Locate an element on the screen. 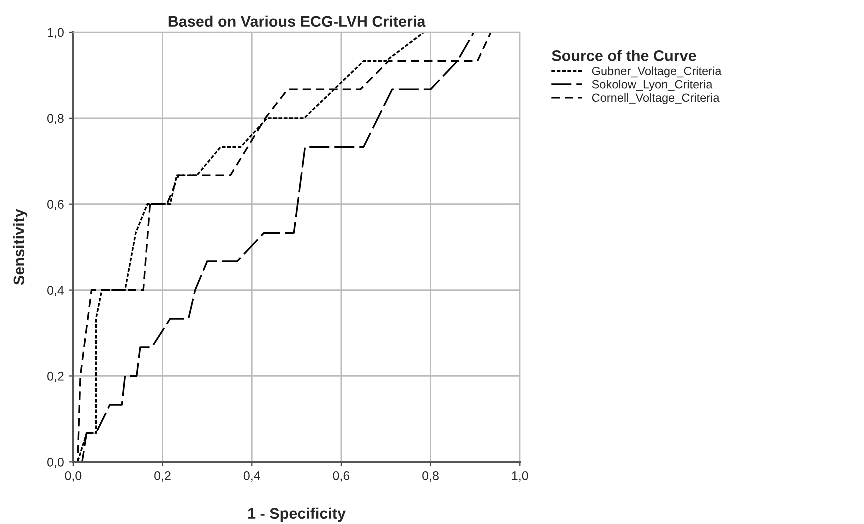  y-tick-label: 0,6 is located at coordinates (56, 205).